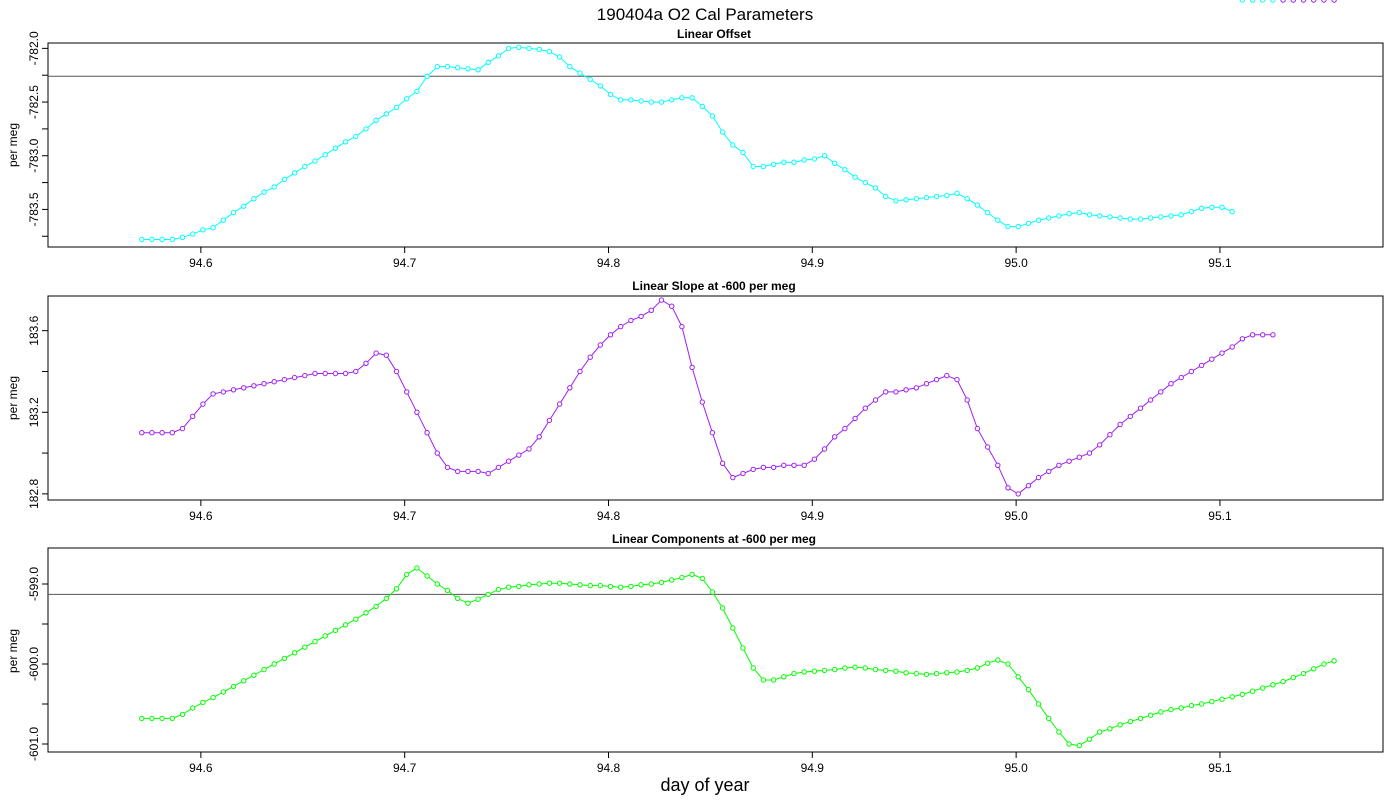 The image size is (1400, 800). I want to click on panel-title: Linear Slope at -600 per meg, so click(713, 286).